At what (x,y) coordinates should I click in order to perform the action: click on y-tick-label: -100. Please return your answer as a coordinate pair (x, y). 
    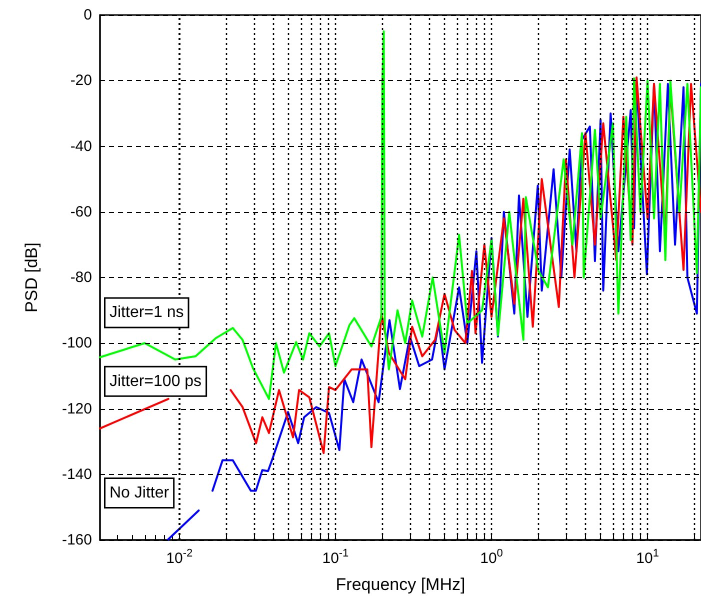
    Looking at the image, I should click on (77, 343).